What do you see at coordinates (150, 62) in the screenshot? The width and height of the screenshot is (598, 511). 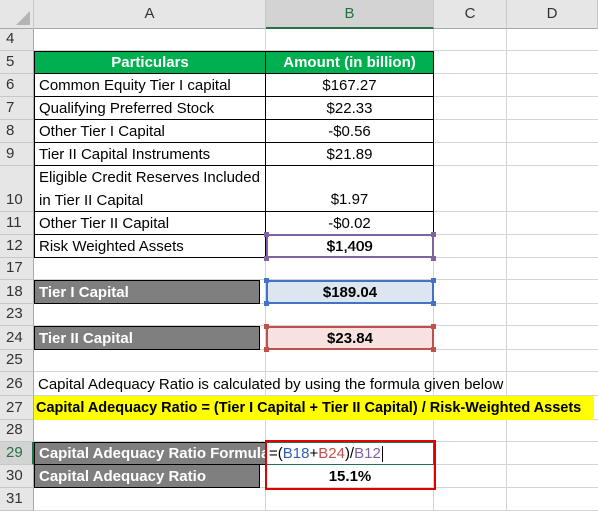 I see `table-header-particulars: Particulars` at bounding box center [150, 62].